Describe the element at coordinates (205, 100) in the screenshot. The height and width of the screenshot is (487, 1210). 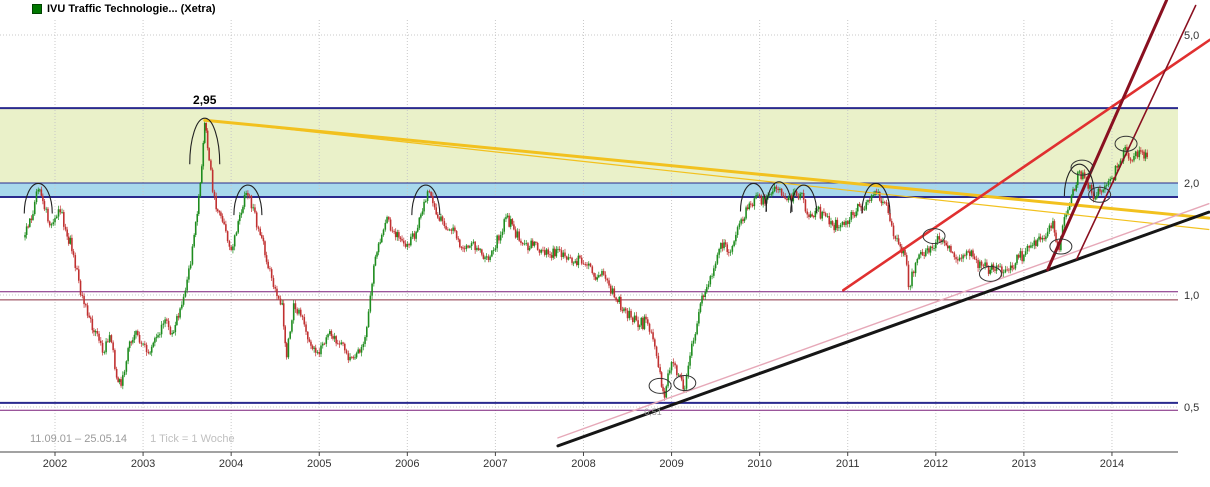
I see `price-annotation-peak: 2,95` at that location.